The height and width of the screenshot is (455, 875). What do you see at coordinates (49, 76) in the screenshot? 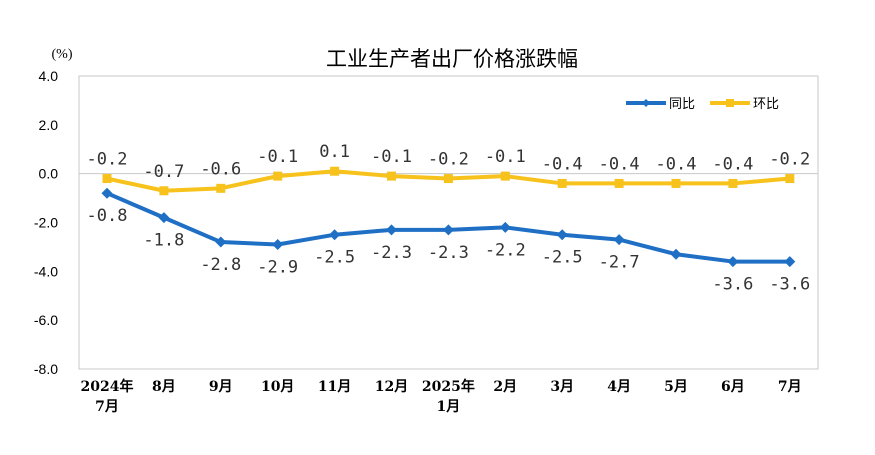
I see `y-tick-label: 4.0` at bounding box center [49, 76].